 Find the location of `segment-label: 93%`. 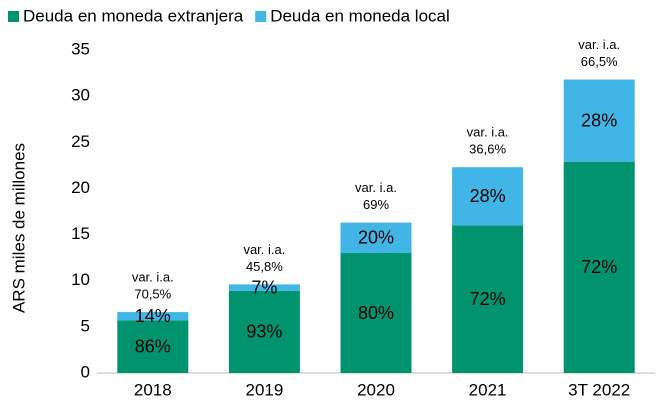

segment-label: 93% is located at coordinates (264, 332).